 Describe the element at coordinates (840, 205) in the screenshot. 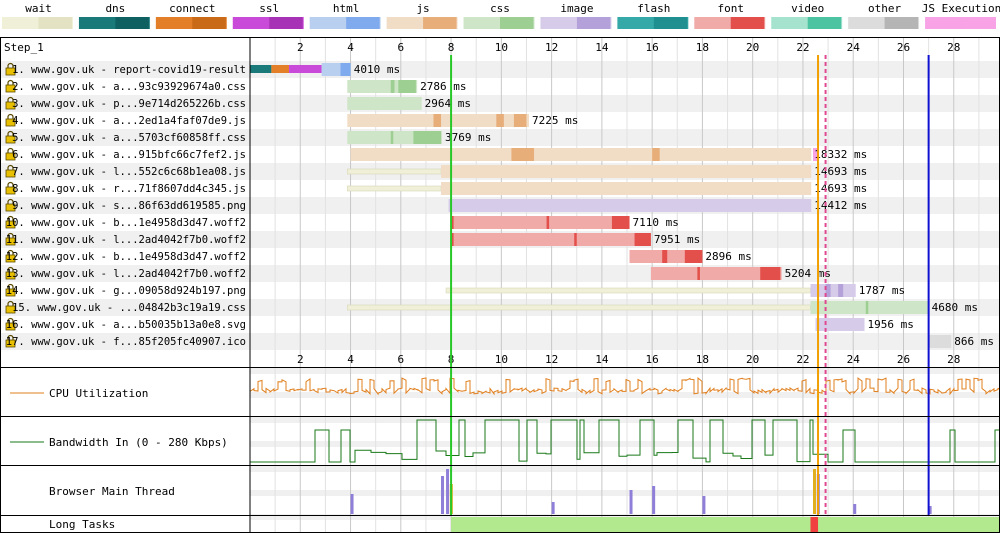

I see `duration-label: 14412 ms` at that location.